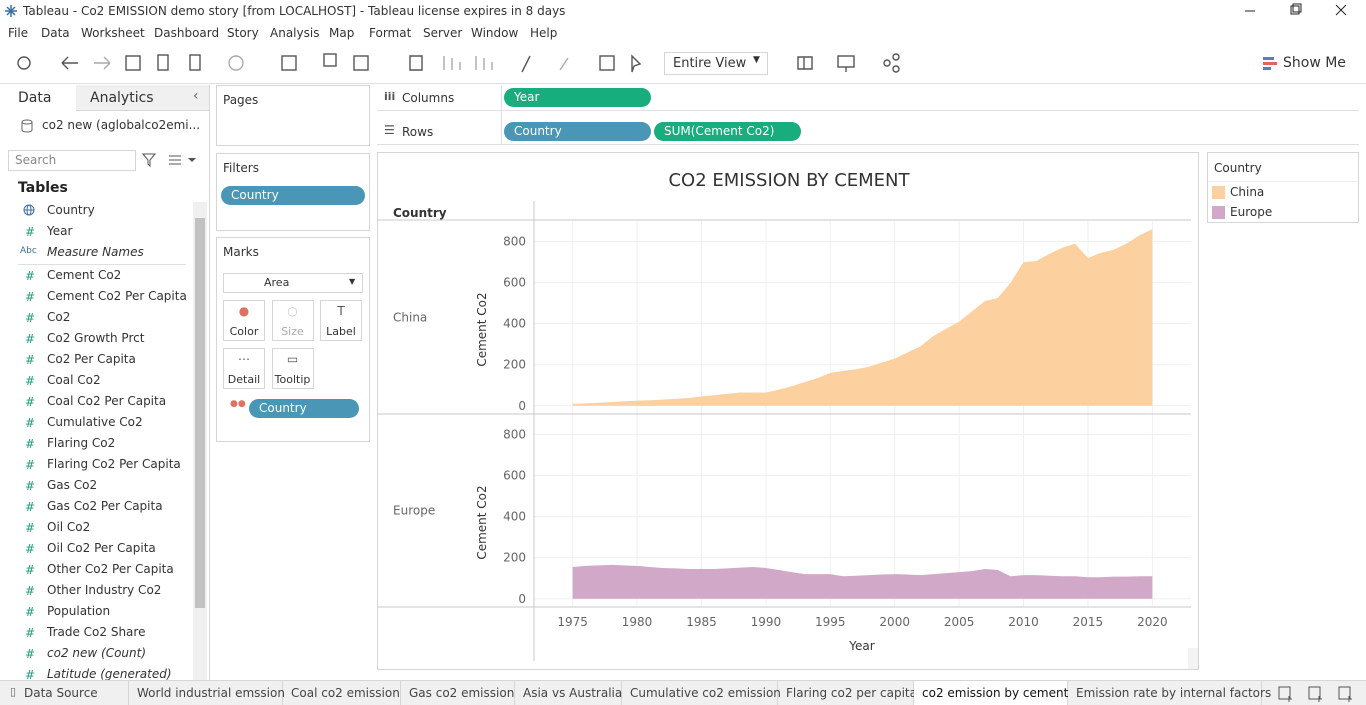  What do you see at coordinates (117, 296) in the screenshot?
I see `field: Cement Co2 Per Capita` at bounding box center [117, 296].